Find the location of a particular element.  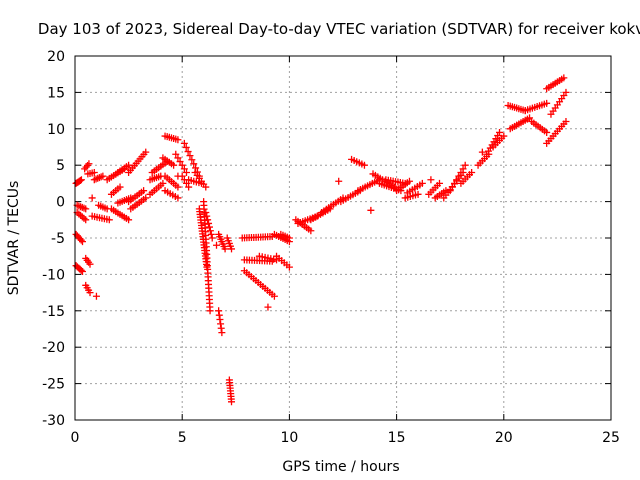

y-tick-label: -5 is located at coordinates (58, 239).